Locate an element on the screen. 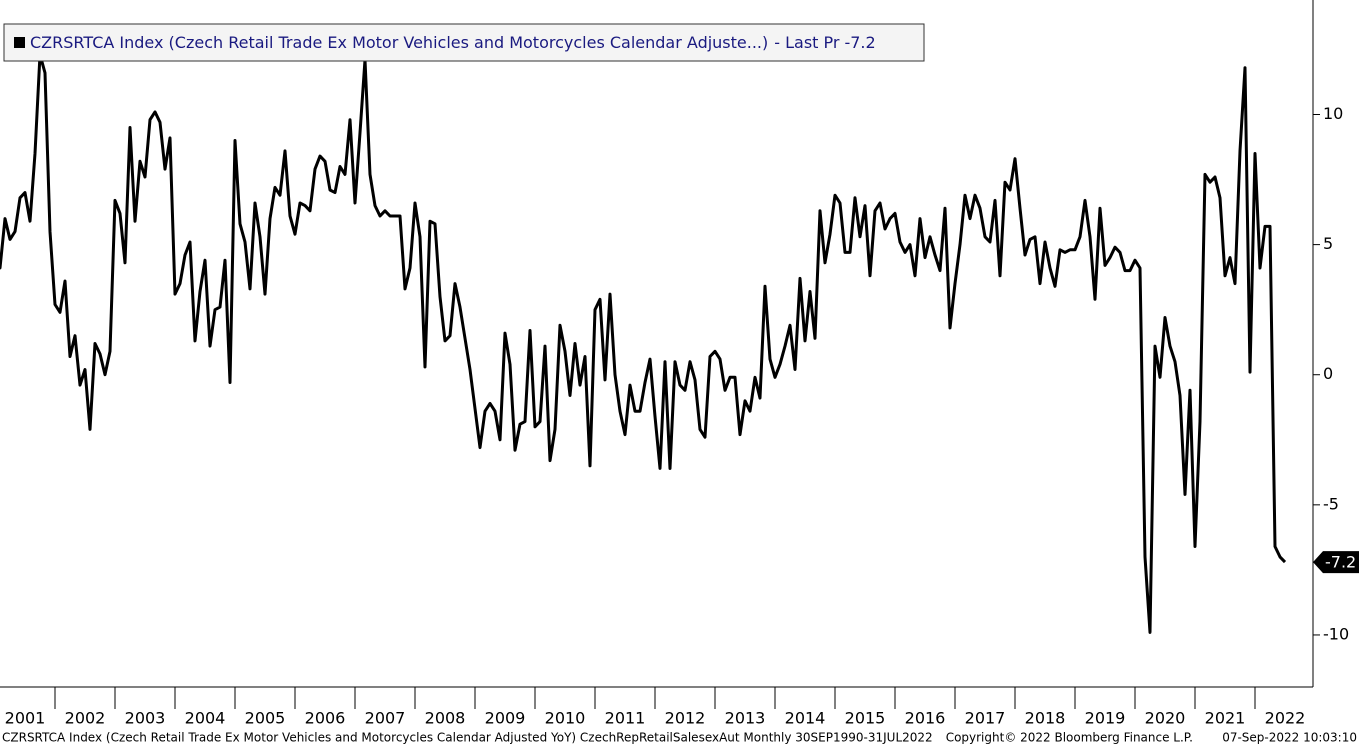 The height and width of the screenshot is (747, 1359). x-tick-label: 2021 is located at coordinates (1225, 718).